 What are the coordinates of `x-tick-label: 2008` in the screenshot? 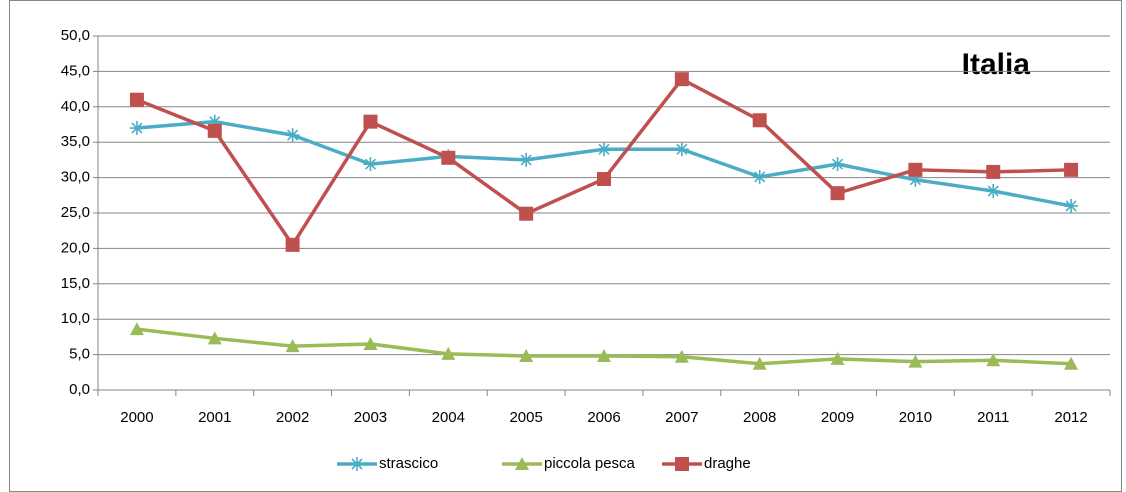 It's located at (759, 417).